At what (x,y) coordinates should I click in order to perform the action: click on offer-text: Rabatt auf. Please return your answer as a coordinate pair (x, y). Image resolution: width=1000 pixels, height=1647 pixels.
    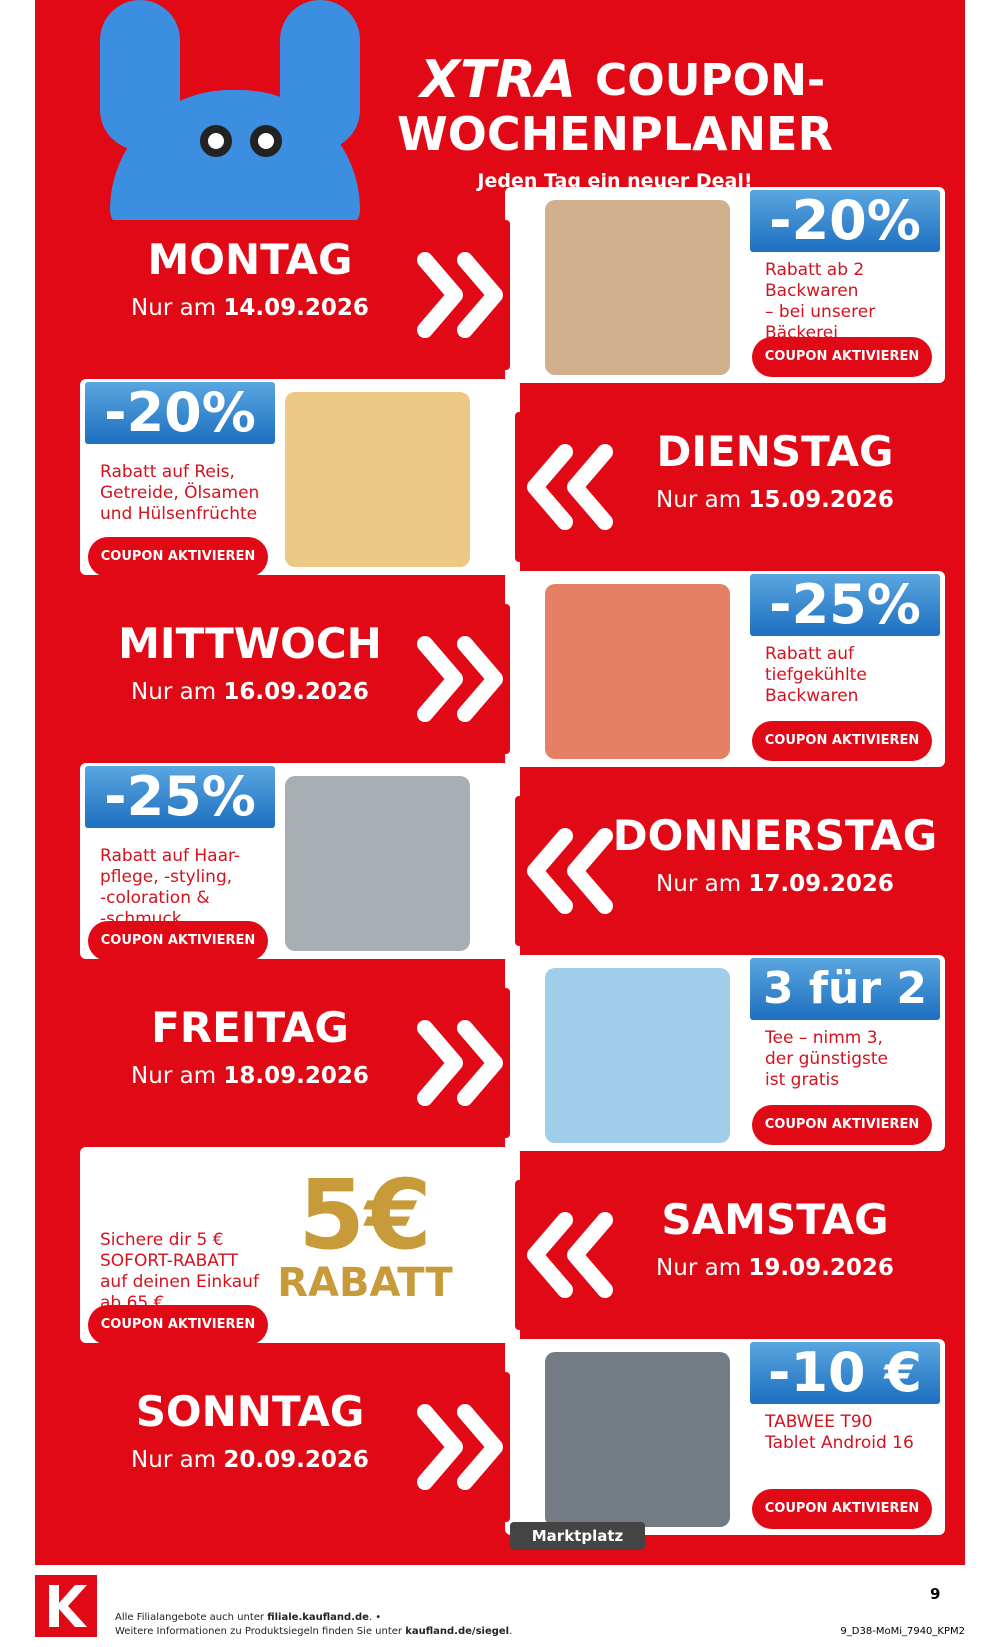
    Looking at the image, I should click on (809, 654).